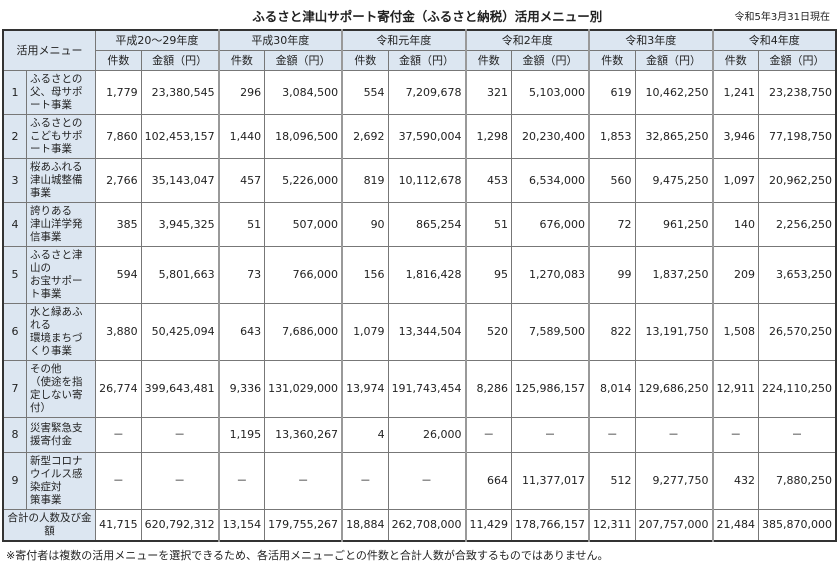  What do you see at coordinates (365, 435) in the screenshot?
I see `count-cell: 4` at bounding box center [365, 435].